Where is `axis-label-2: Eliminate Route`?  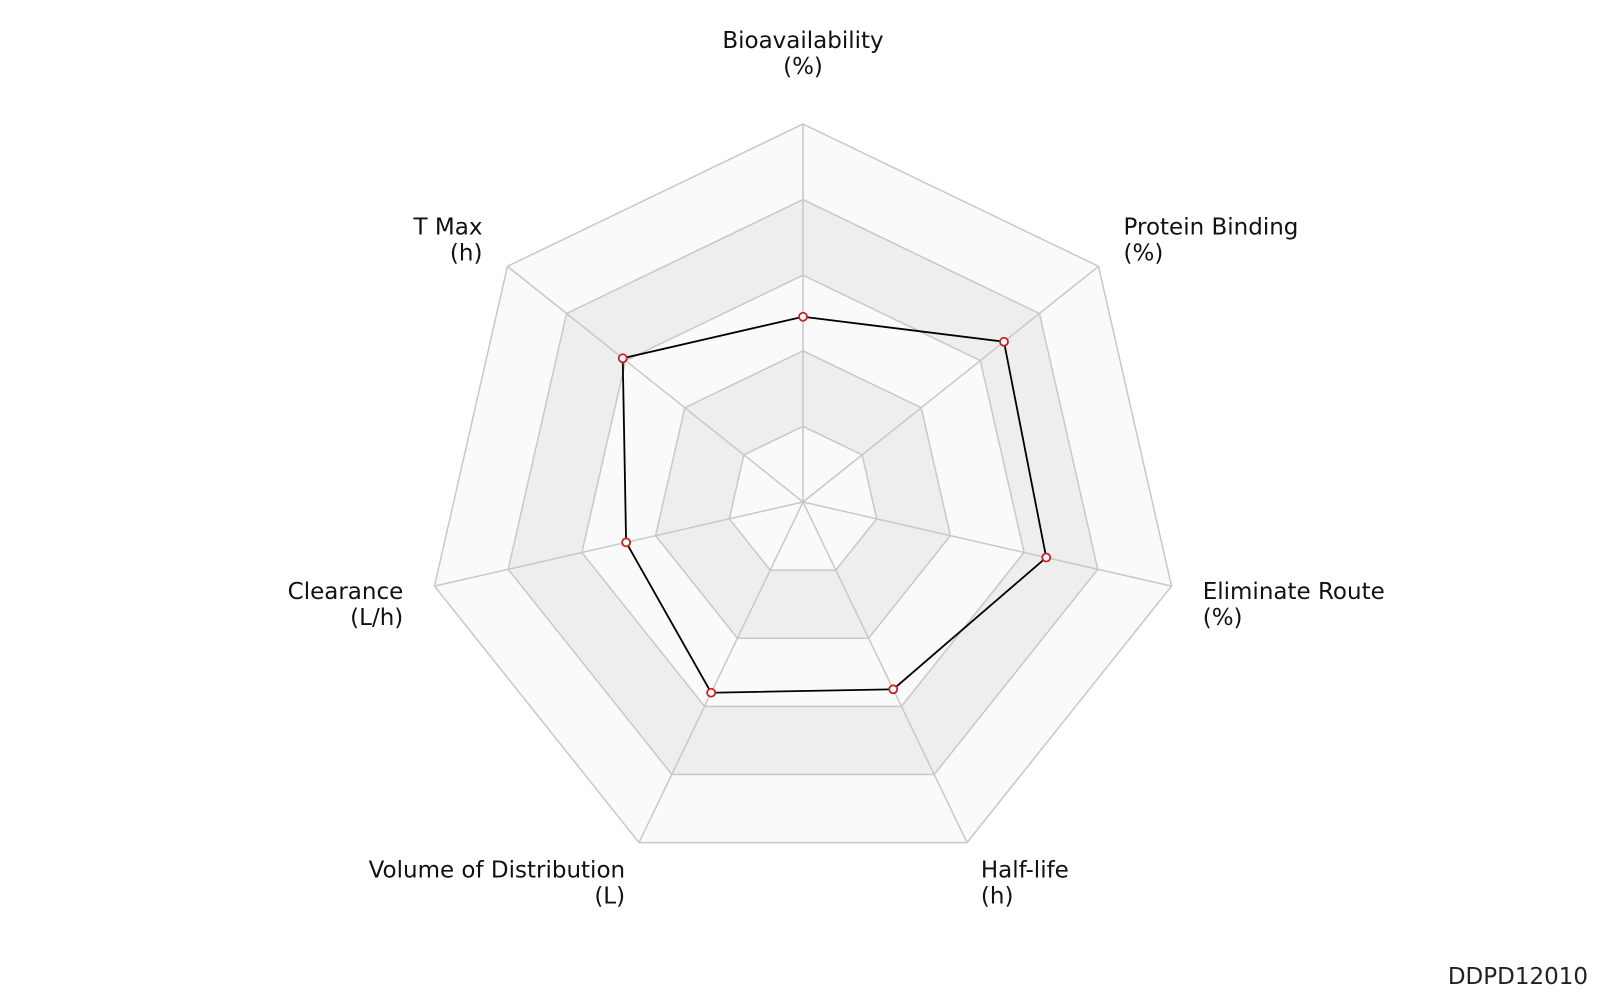 axis-label-2: Eliminate Route is located at coordinates (1294, 592).